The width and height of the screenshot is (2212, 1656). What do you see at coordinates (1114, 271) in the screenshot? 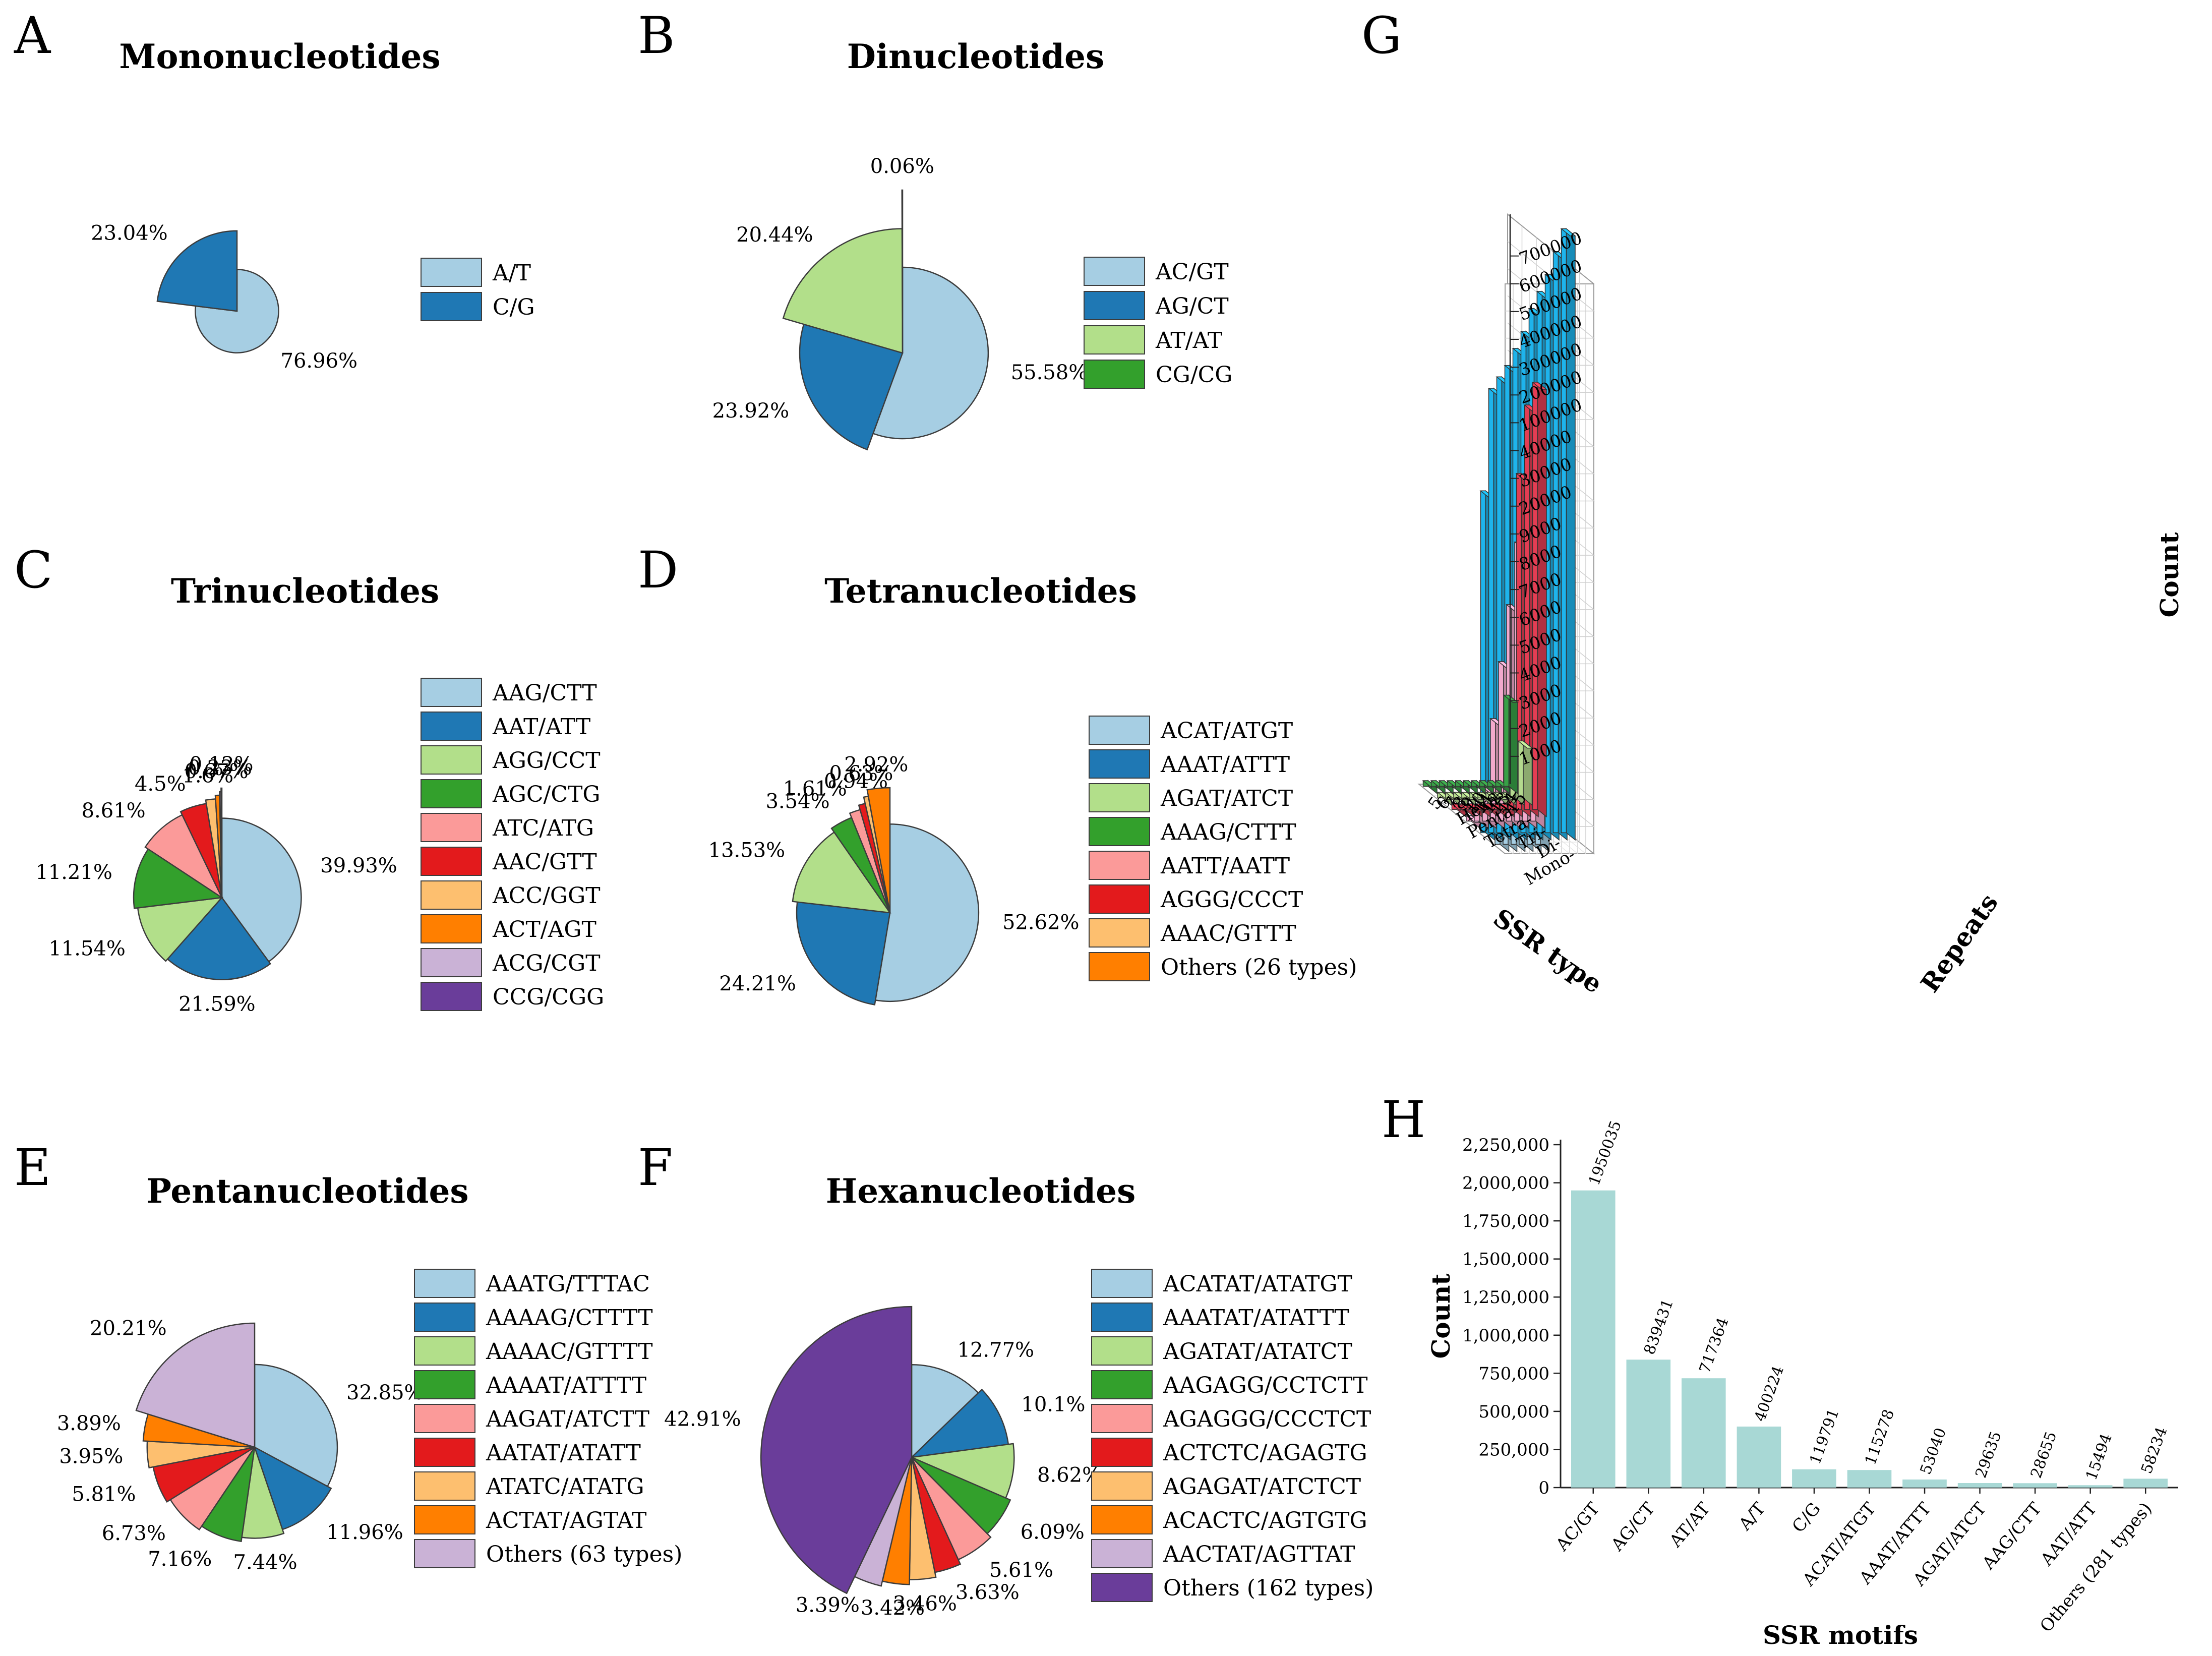
I see `pie-b-legend-swatch` at bounding box center [1114, 271].